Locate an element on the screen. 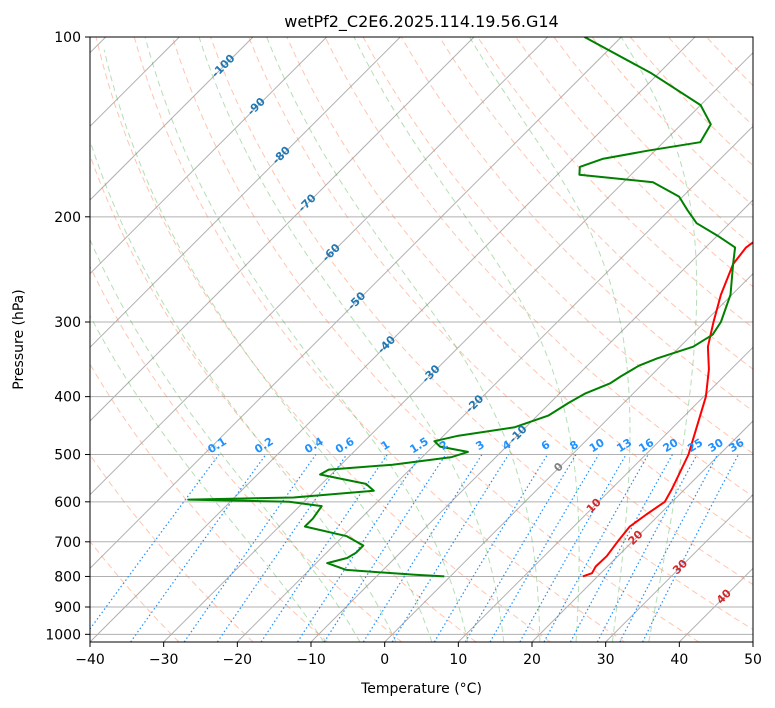 The height and width of the screenshot is (708, 775). x-tick-label: −20 is located at coordinates (238, 660).